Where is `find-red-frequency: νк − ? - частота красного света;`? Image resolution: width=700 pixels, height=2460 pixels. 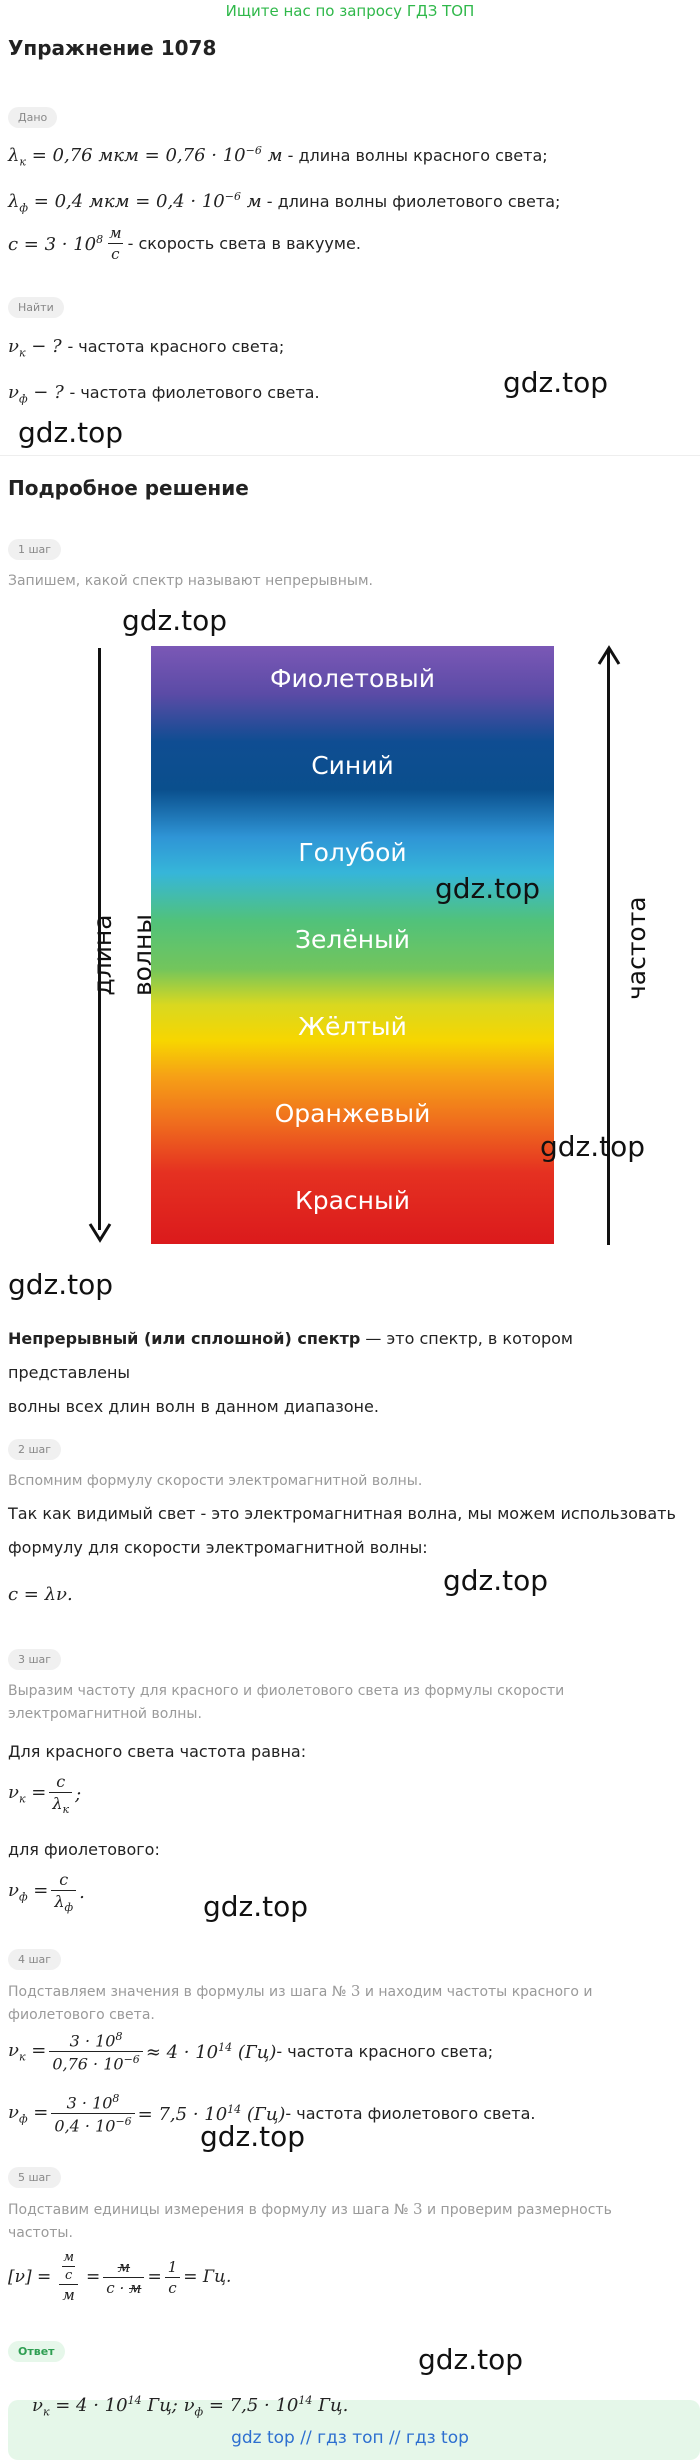 find-red-frequency: νк − ? - частота красного света; is located at coordinates (146, 348).